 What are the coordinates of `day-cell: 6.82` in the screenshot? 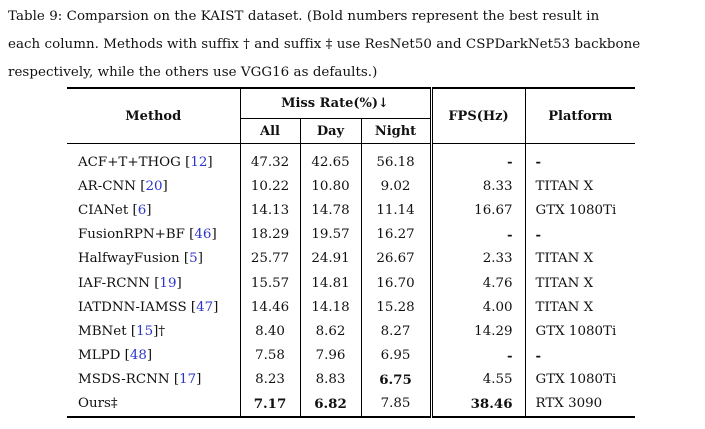 It's located at (330, 405).